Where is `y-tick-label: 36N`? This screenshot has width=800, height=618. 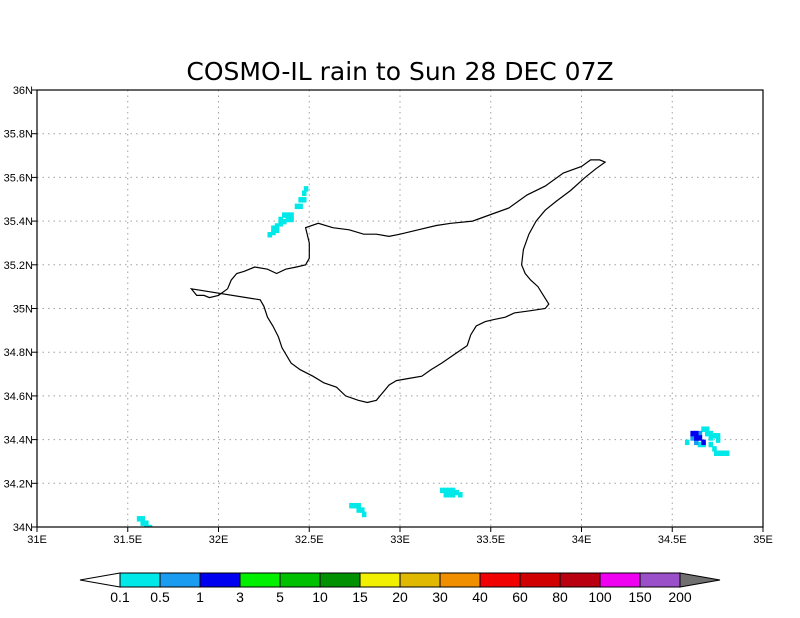 y-tick-label: 36N is located at coordinates (23, 91).